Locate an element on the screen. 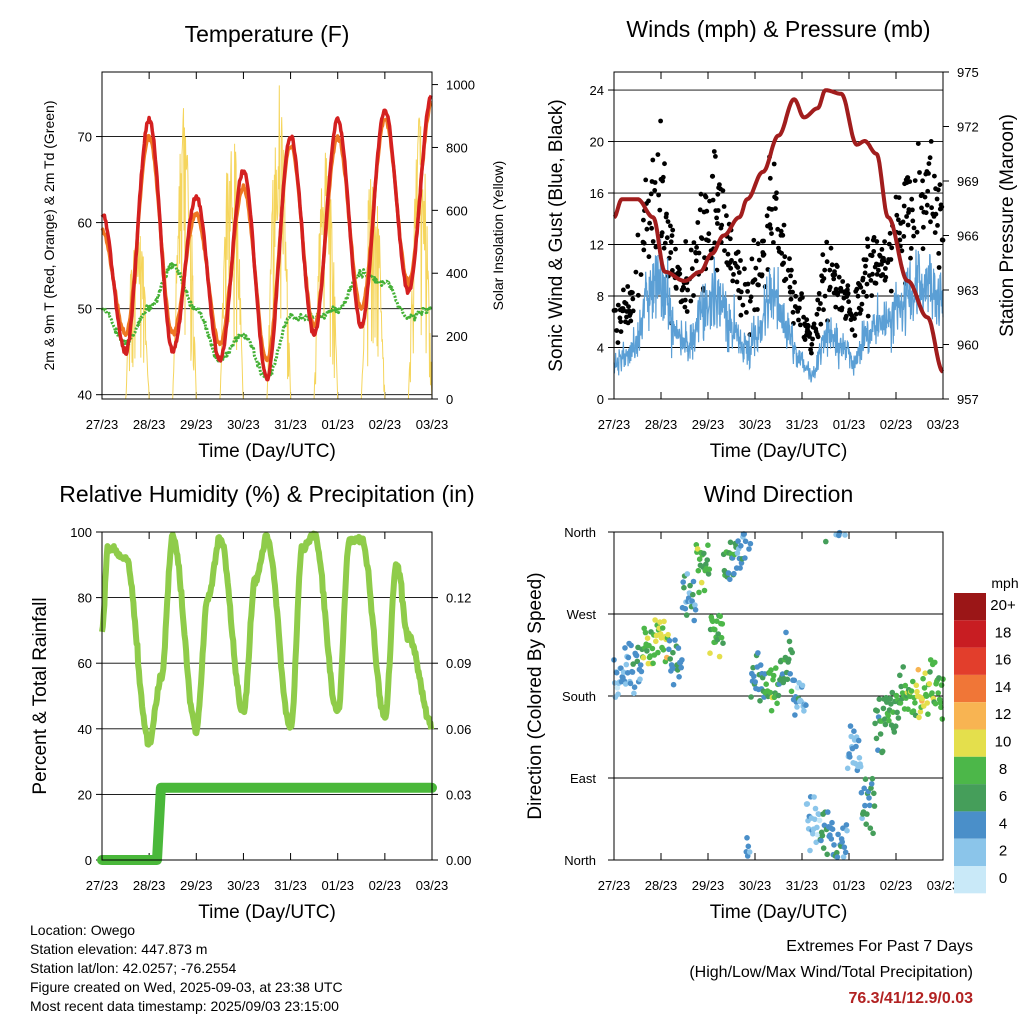  x-tick-label: 03/23 is located at coordinates (943, 885).